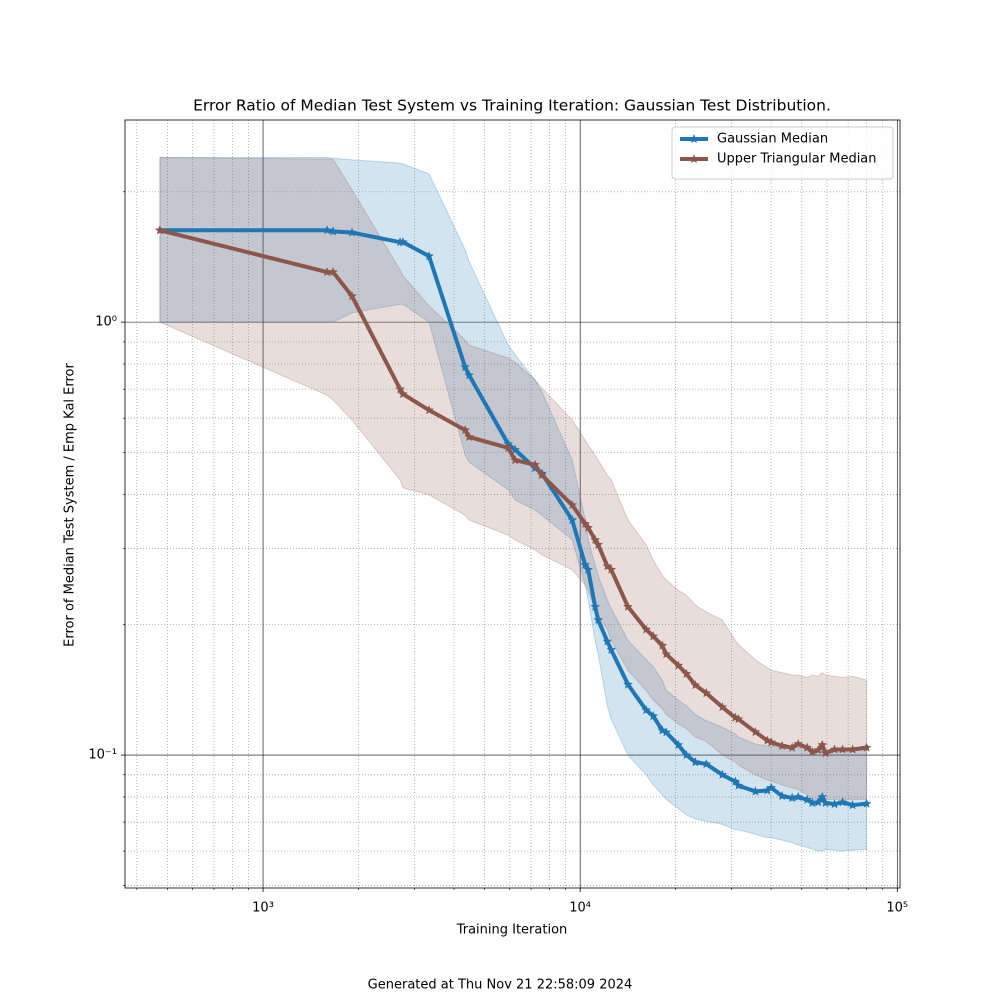  Describe the element at coordinates (106, 322) in the screenshot. I see `y-tick-label: 10⁰` at that location.